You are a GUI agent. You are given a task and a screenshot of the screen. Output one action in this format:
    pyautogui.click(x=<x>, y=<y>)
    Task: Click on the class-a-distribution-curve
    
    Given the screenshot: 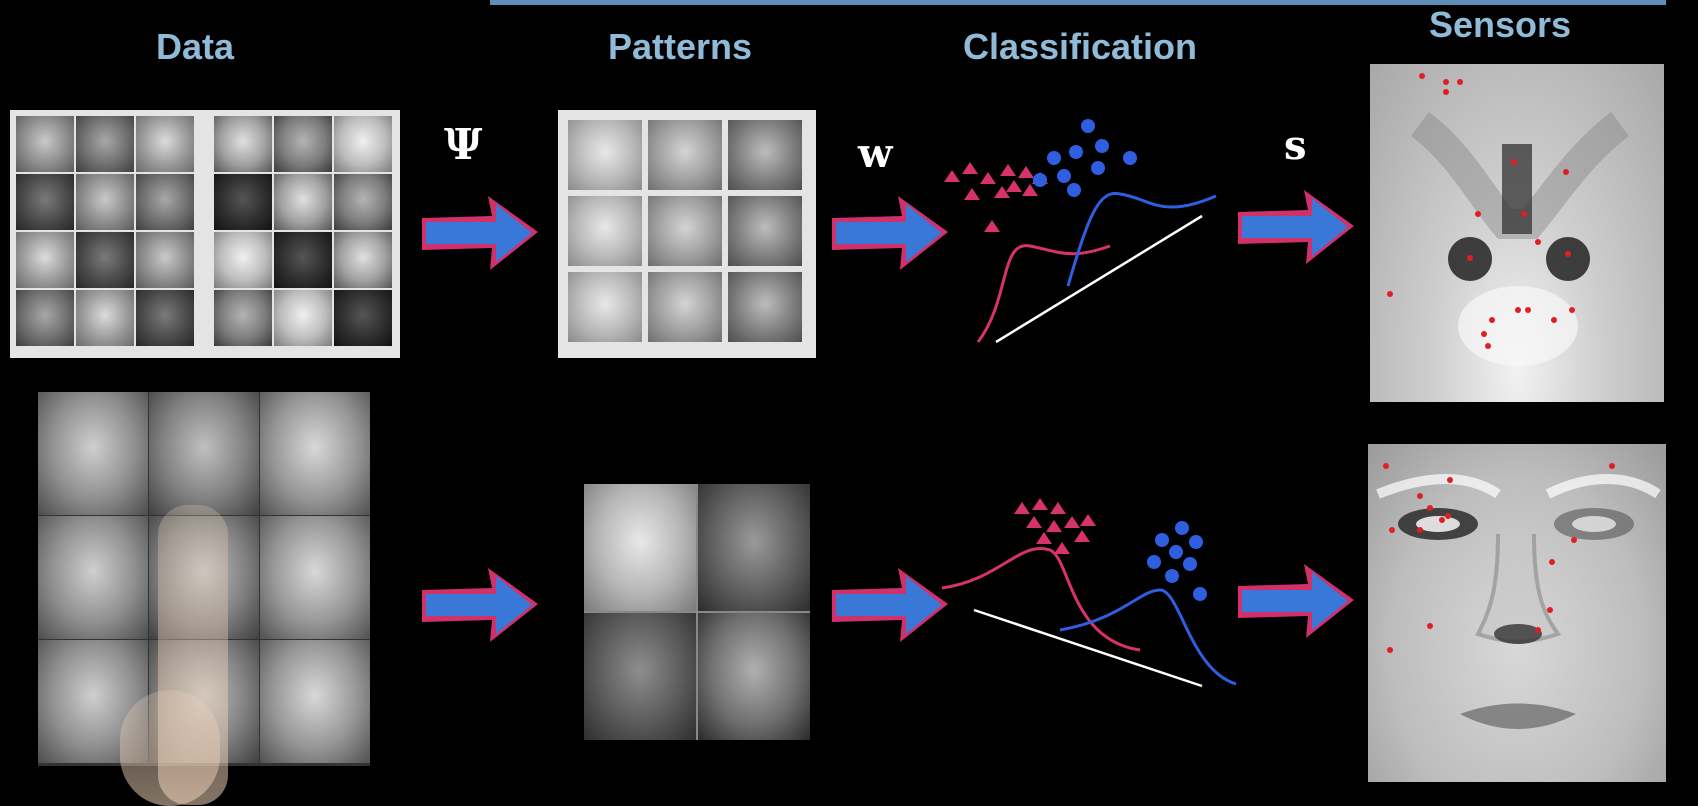 What is the action you would take?
    pyautogui.click(x=1043, y=293)
    